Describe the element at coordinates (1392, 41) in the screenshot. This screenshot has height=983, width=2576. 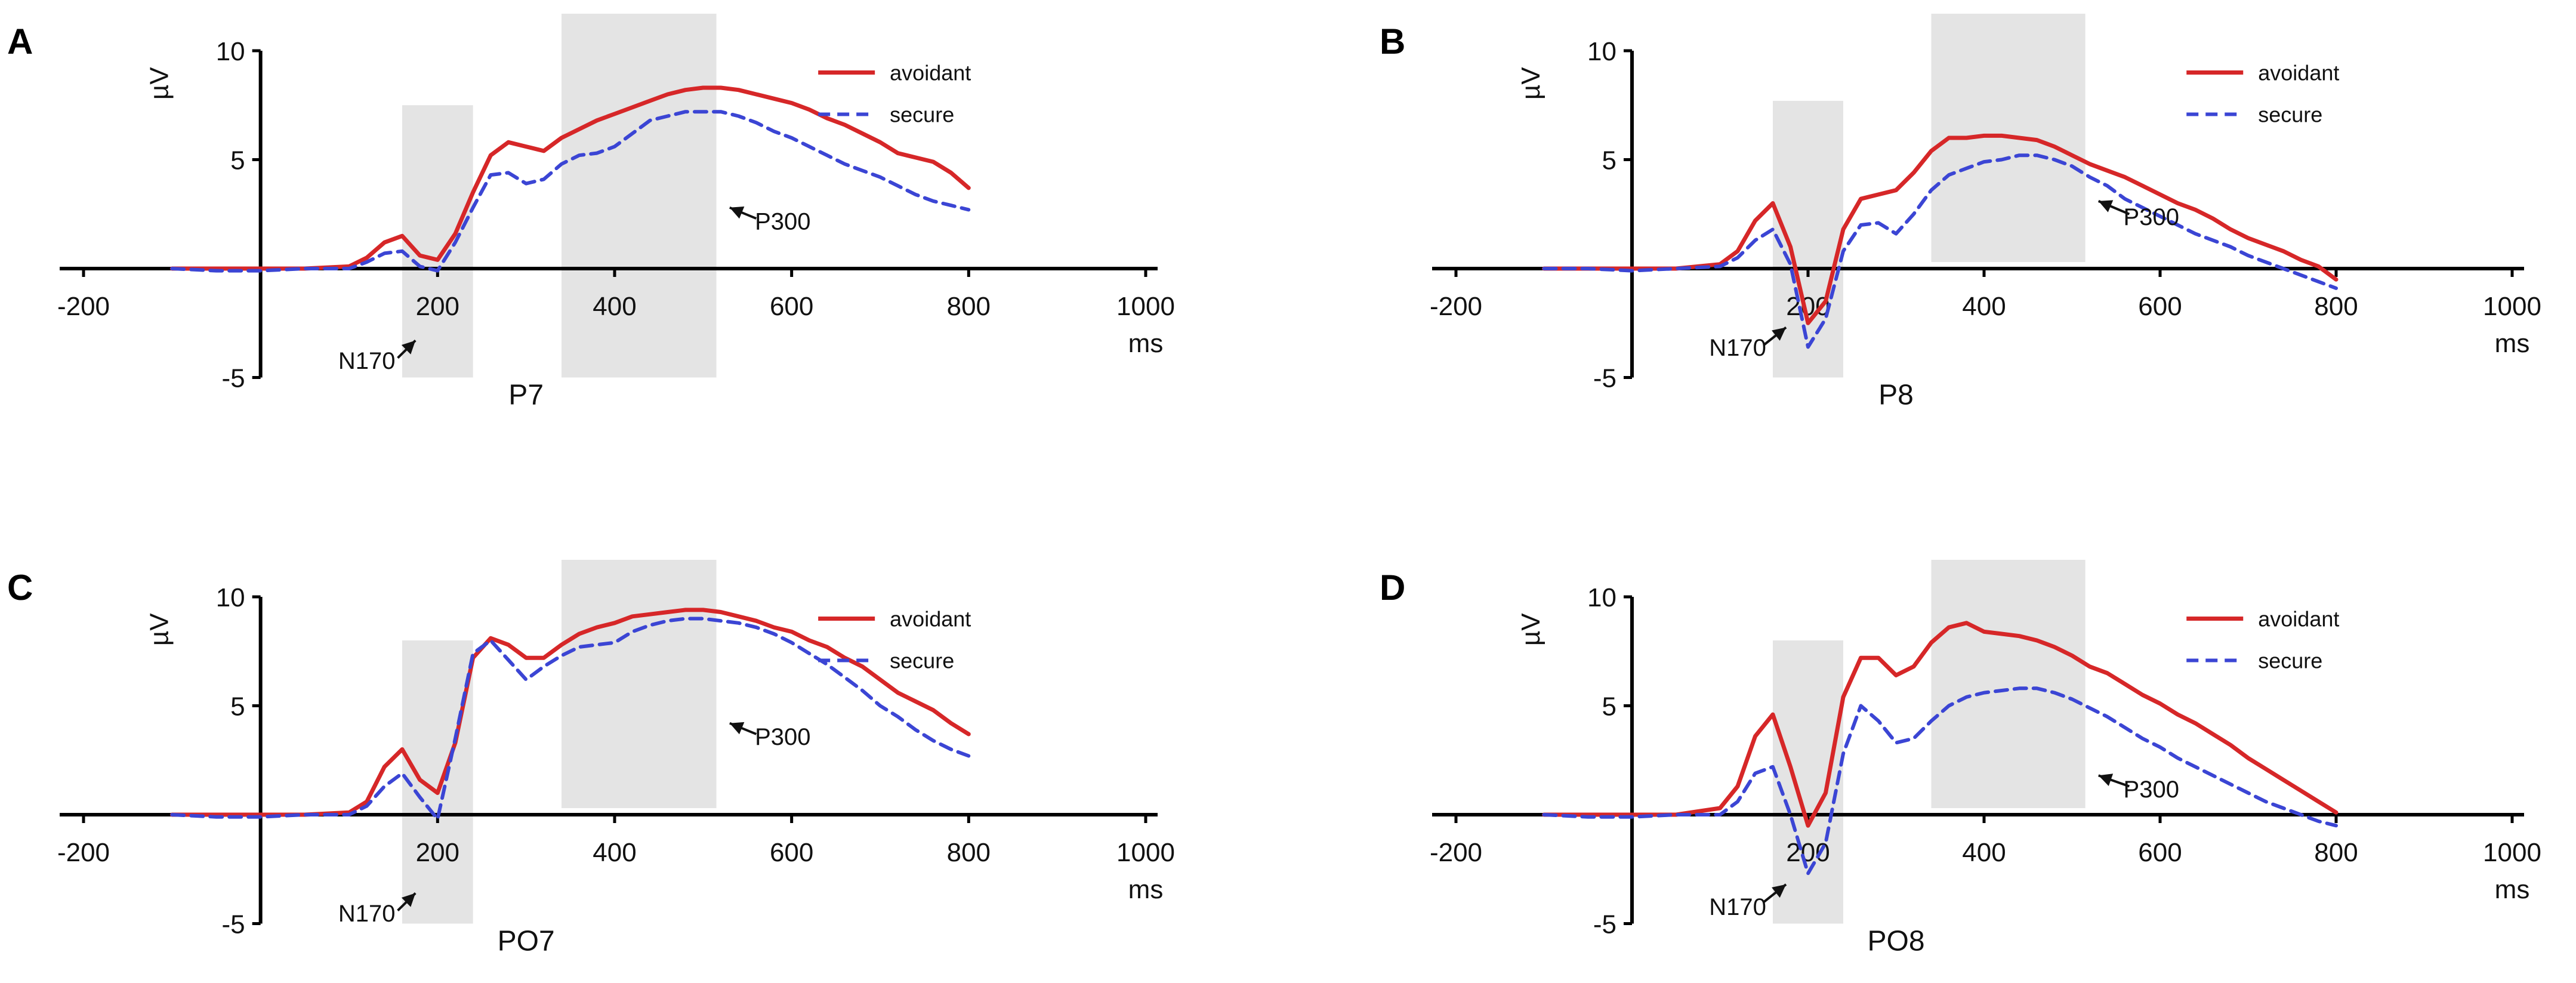
I see `panel-letter: B` at that location.